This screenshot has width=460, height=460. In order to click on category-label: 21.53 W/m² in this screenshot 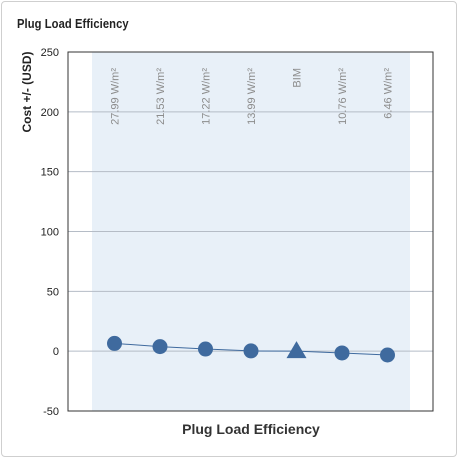, I will do `click(161, 96)`.